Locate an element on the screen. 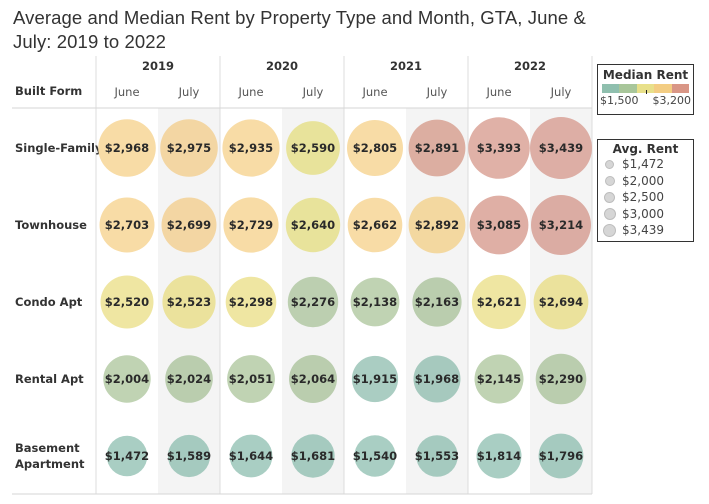  rent-value-label: $2,891 is located at coordinates (437, 148).